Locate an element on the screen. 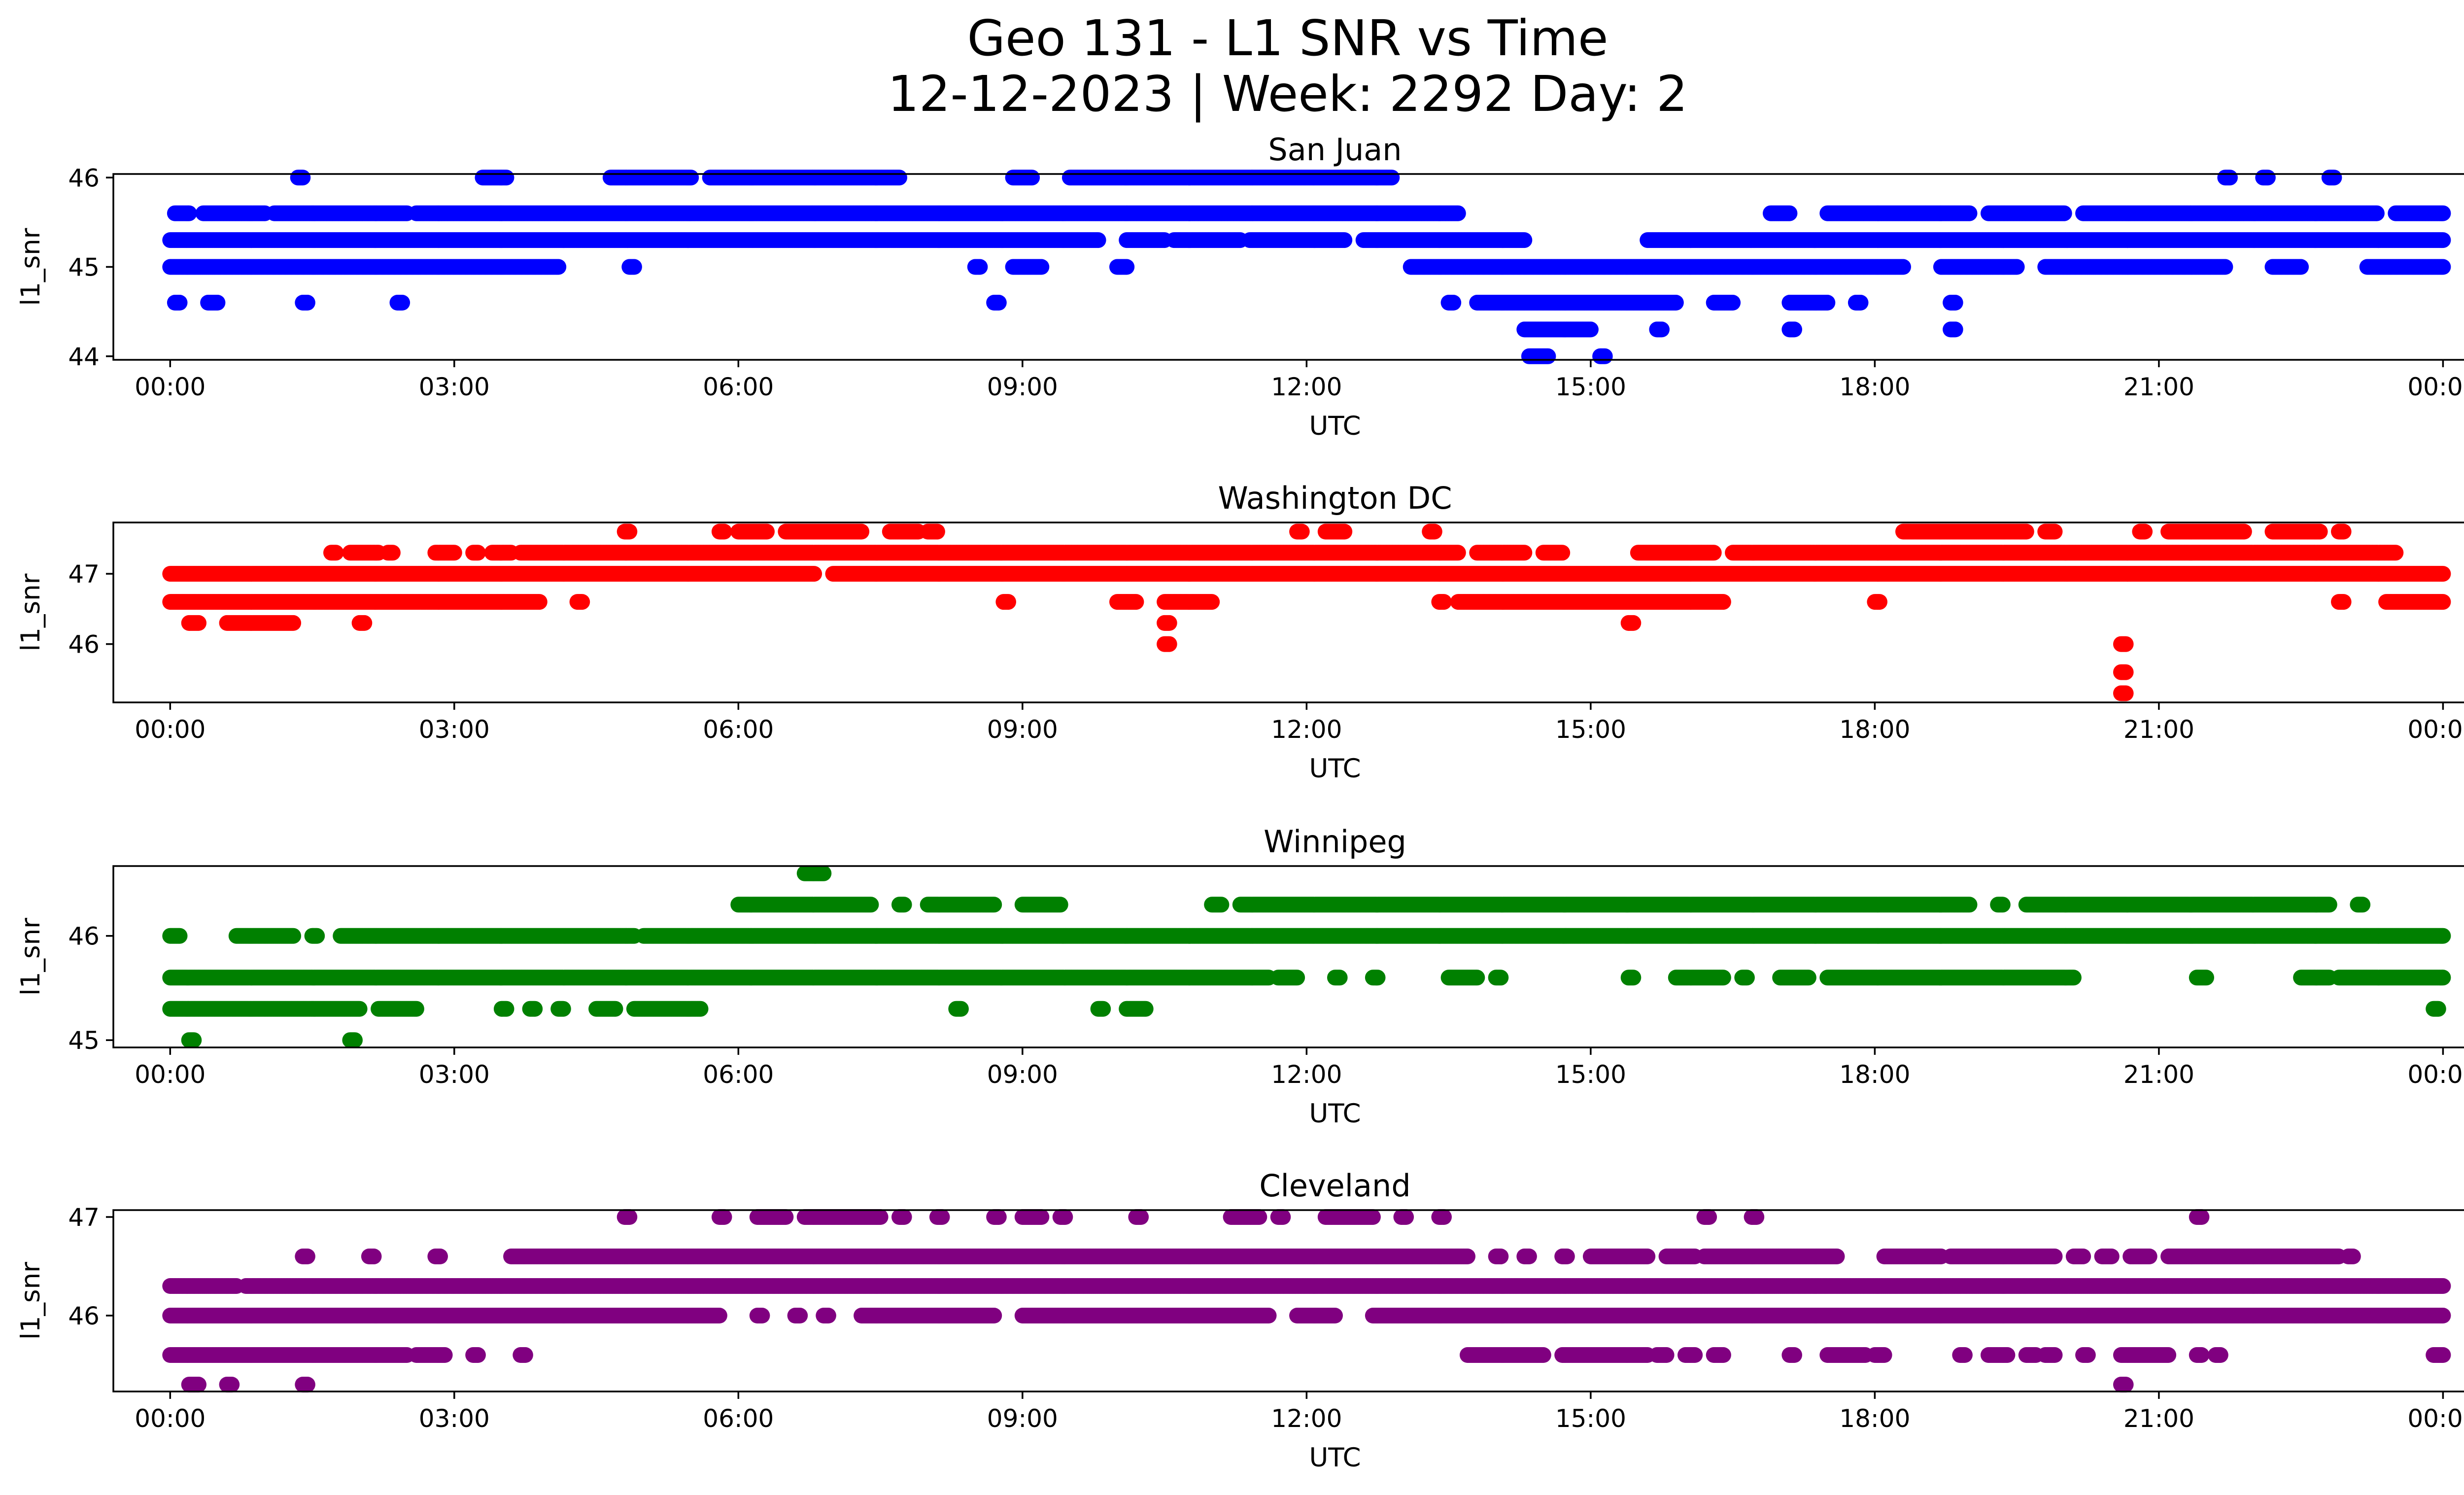 The image size is (2464, 1495). scatter-series is located at coordinates (1306, 267).